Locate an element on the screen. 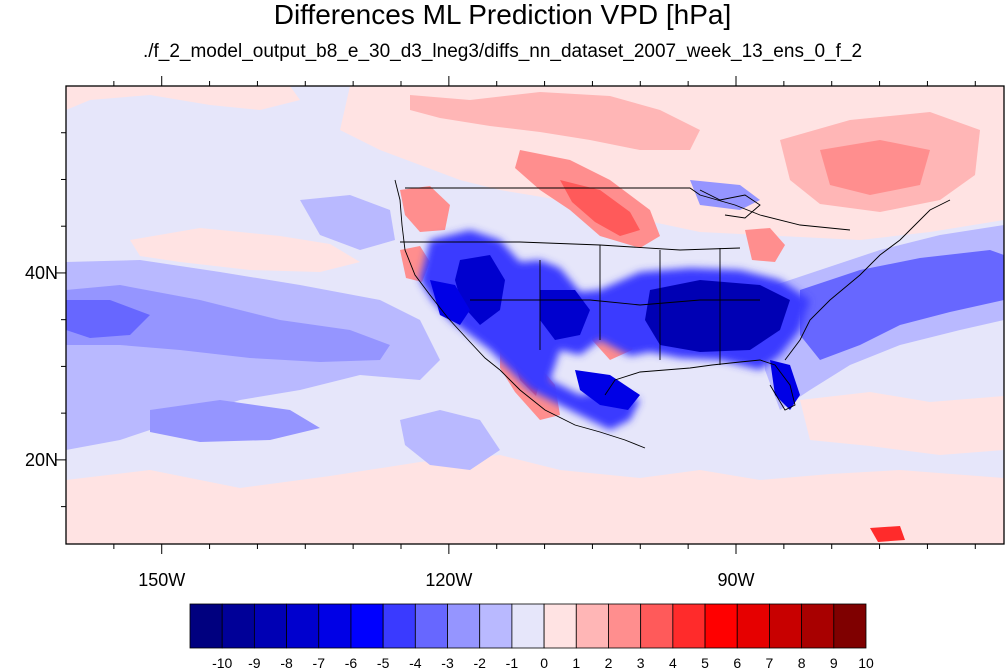  colorbar-label: 9 is located at coordinates (834, 663).